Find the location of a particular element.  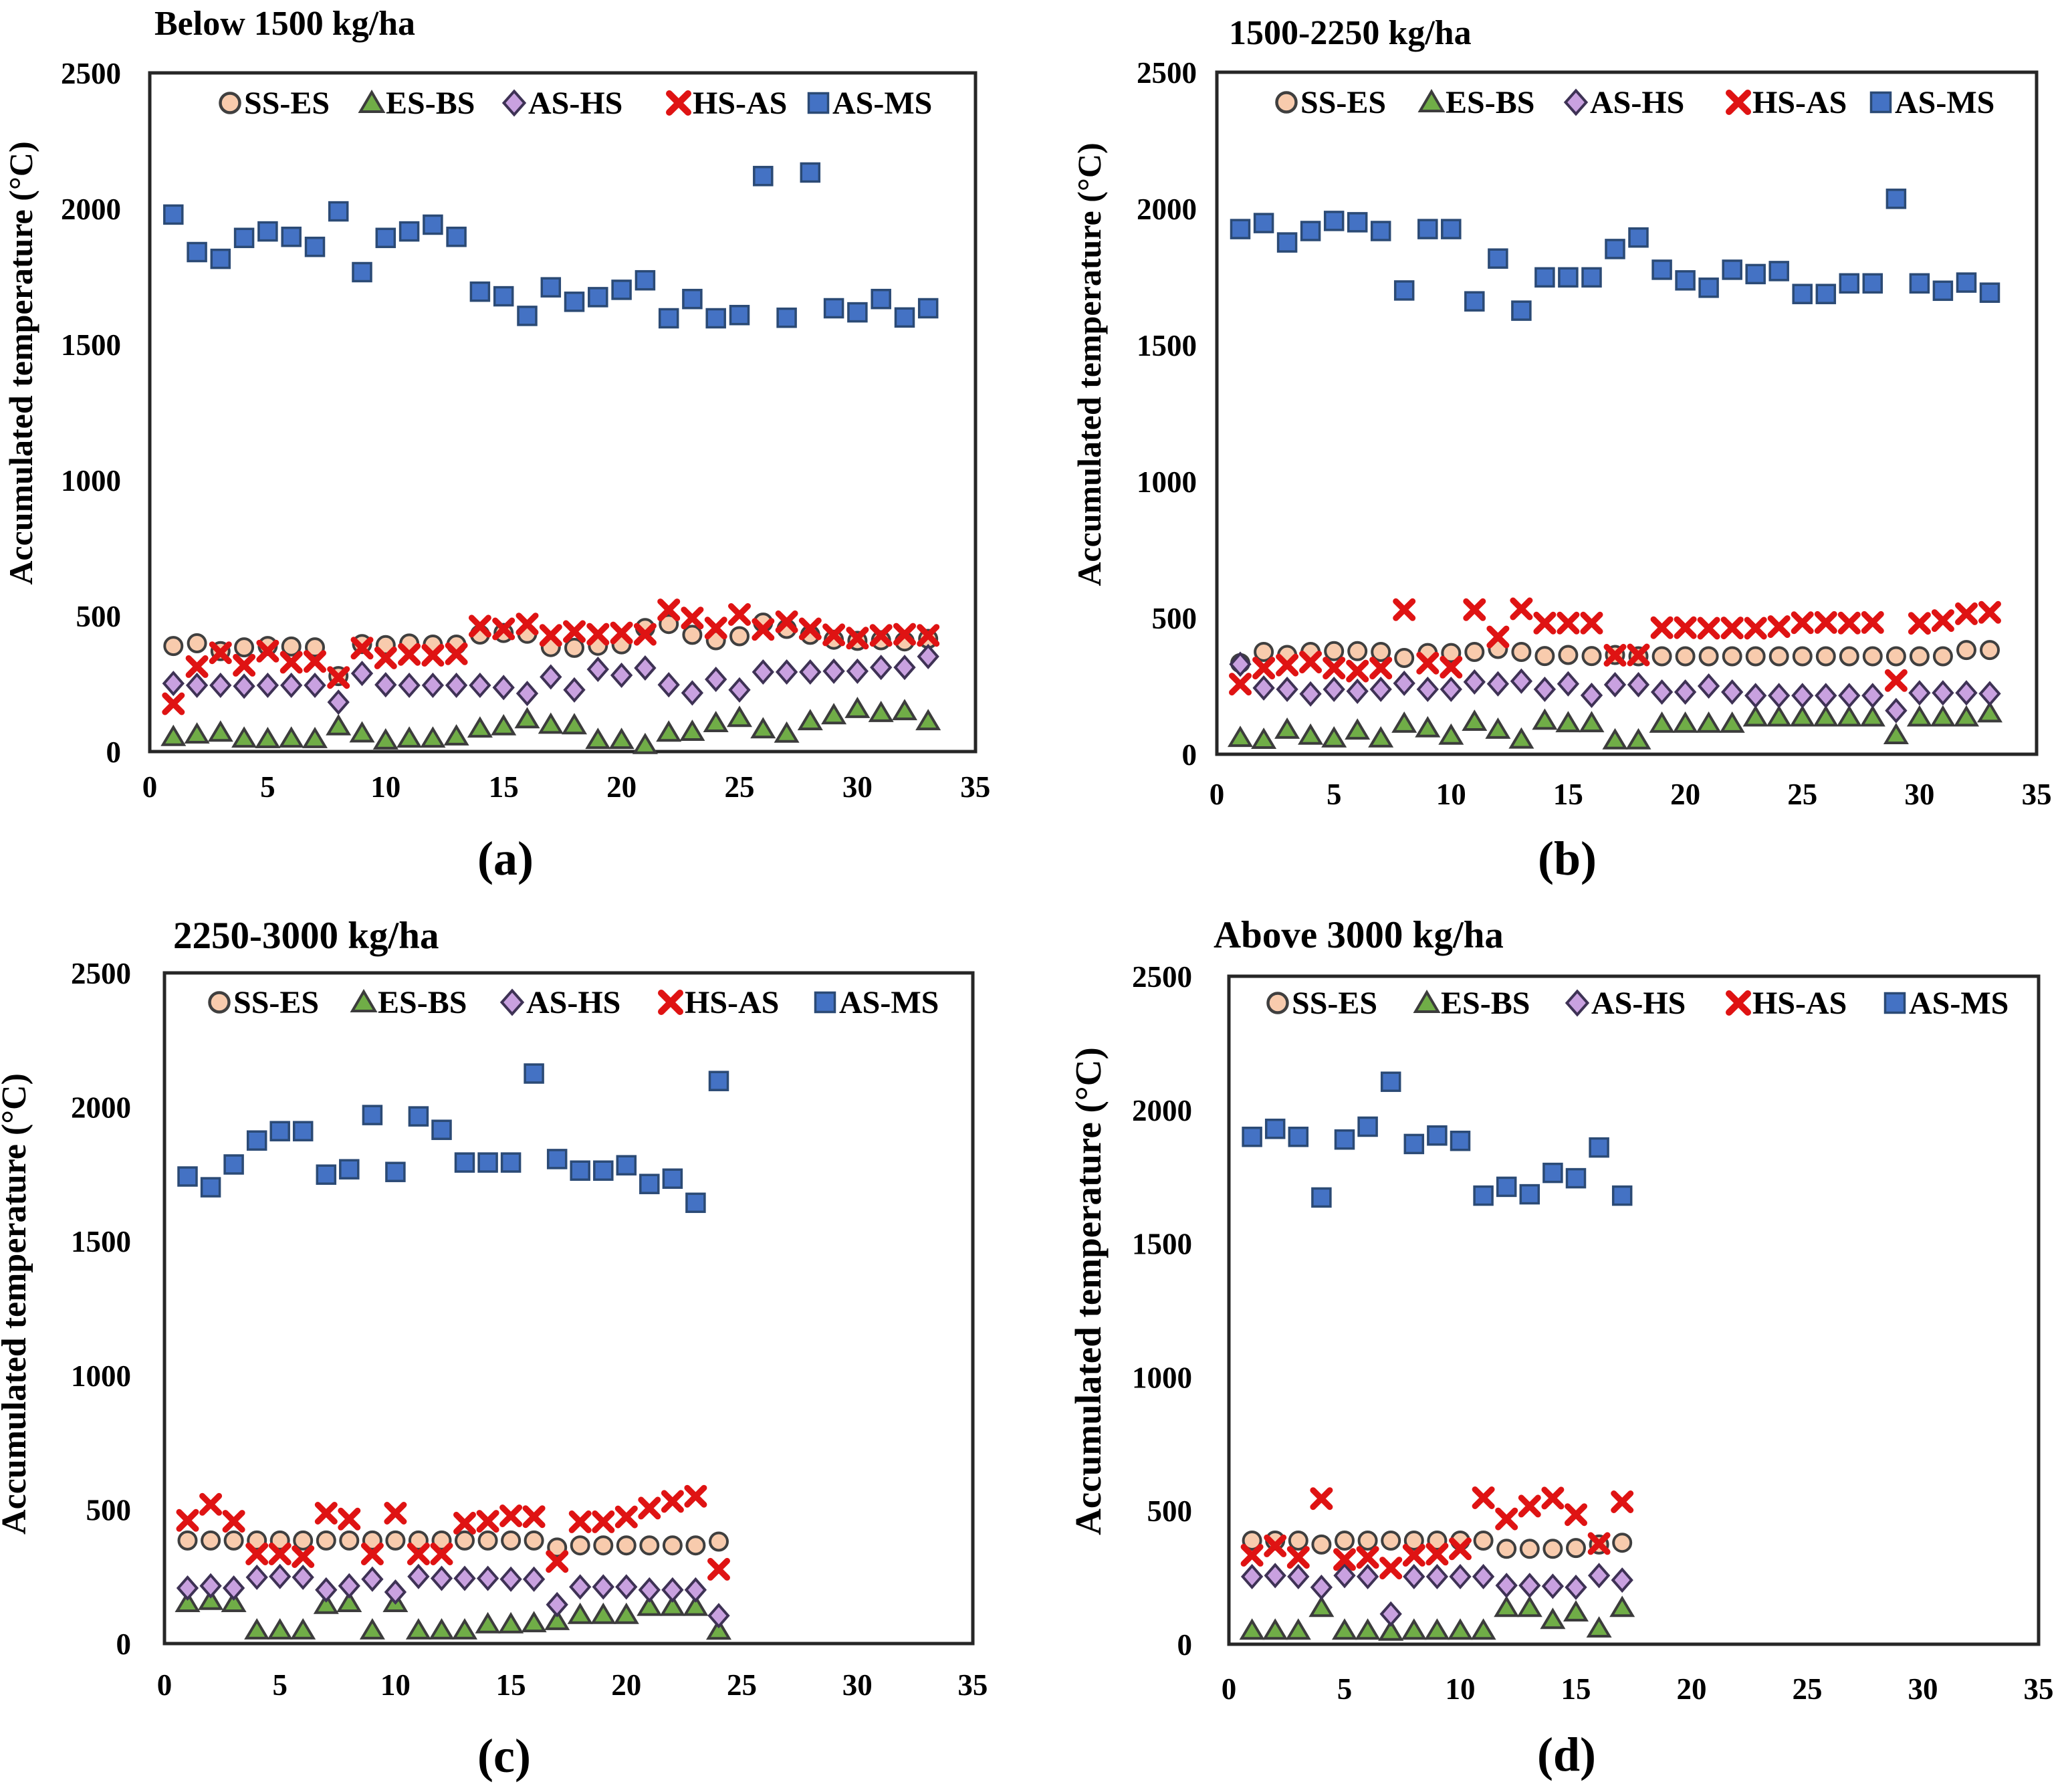

svg-text: (c) is located at coordinates (504, 1756).